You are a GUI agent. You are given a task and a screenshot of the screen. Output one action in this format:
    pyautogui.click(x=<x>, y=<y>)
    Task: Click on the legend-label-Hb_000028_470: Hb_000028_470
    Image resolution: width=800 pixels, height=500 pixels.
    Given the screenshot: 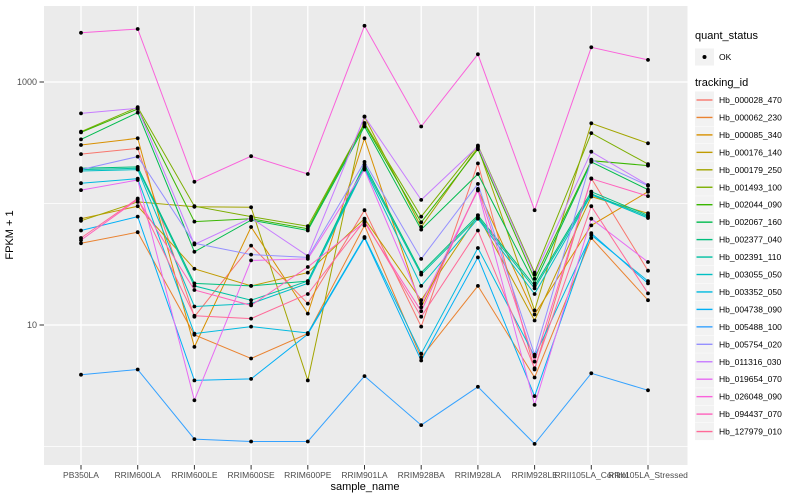 What is the action you would take?
    pyautogui.click(x=750, y=100)
    